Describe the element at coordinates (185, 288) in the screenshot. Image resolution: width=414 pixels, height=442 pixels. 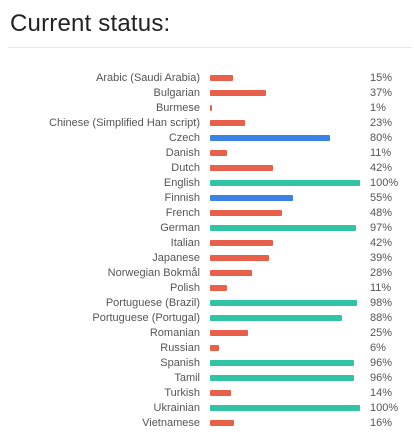
I see `language-name: Polish` at that location.